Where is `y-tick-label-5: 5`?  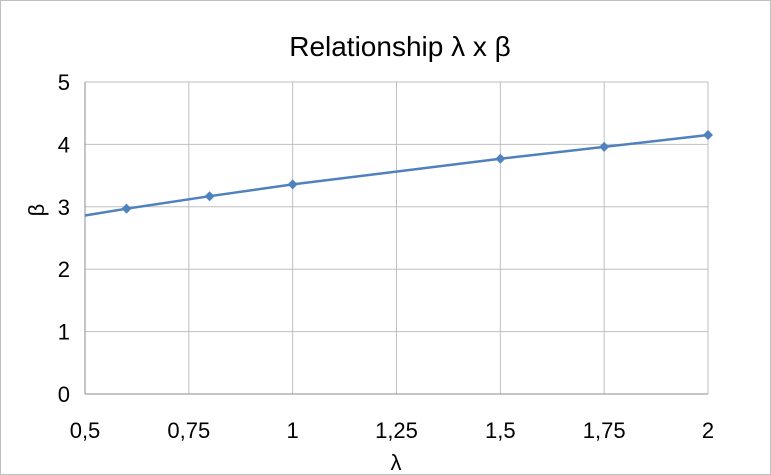 y-tick-label-5: 5 is located at coordinates (64, 82).